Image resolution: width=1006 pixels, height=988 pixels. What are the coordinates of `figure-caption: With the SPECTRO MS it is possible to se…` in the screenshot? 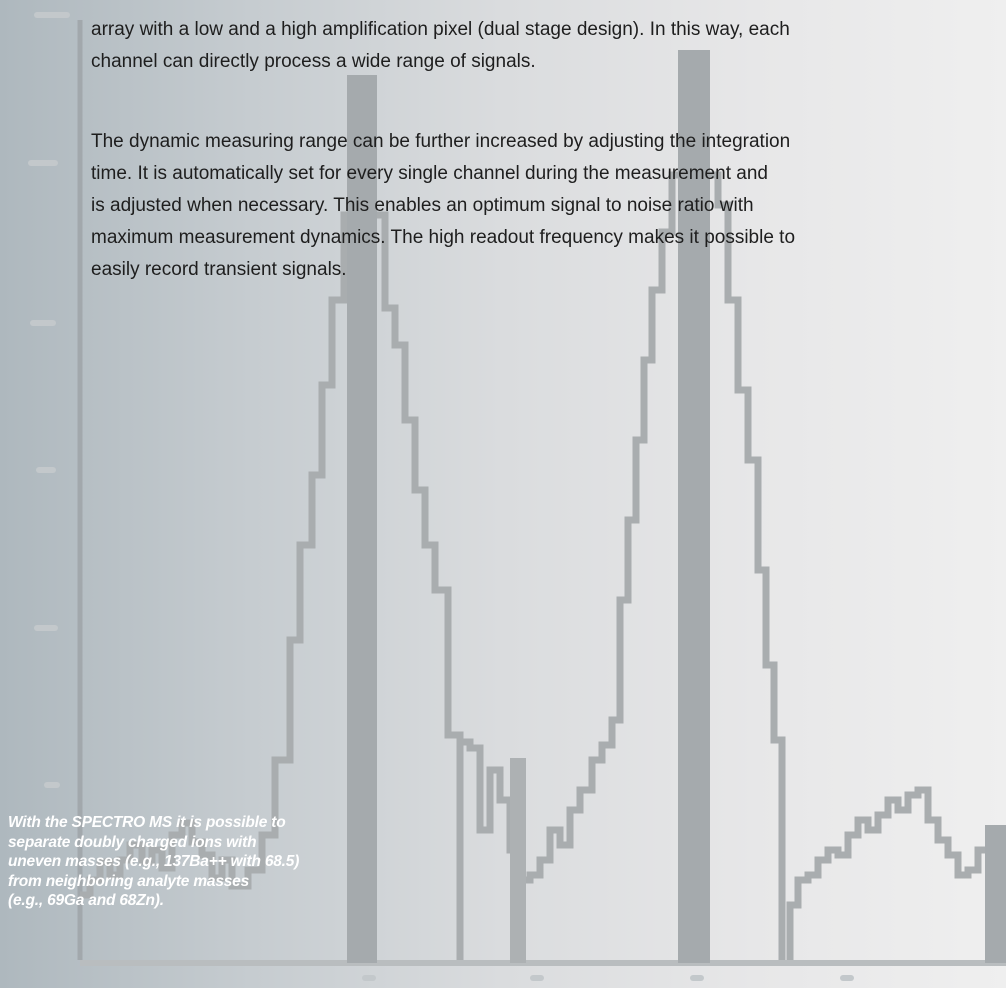 It's located at (178, 862).